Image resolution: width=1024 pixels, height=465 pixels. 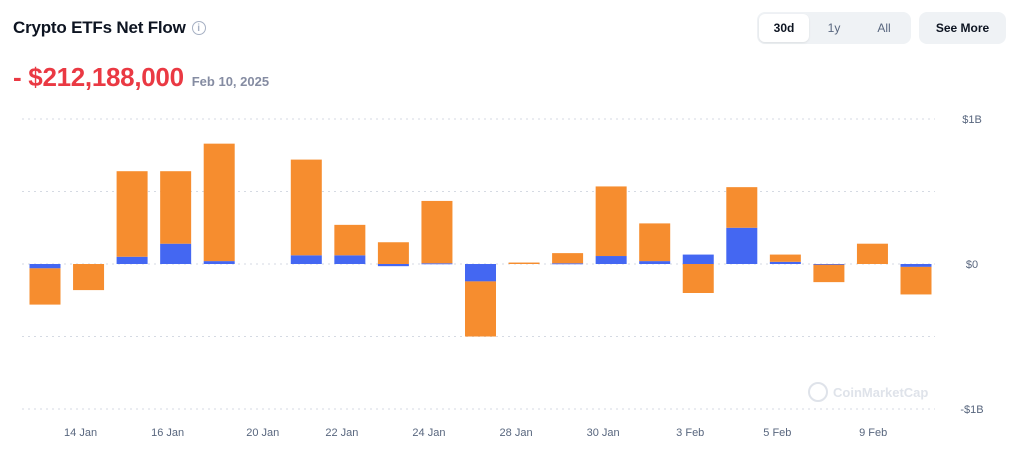 I want to click on range-all-button: All, so click(x=884, y=28).